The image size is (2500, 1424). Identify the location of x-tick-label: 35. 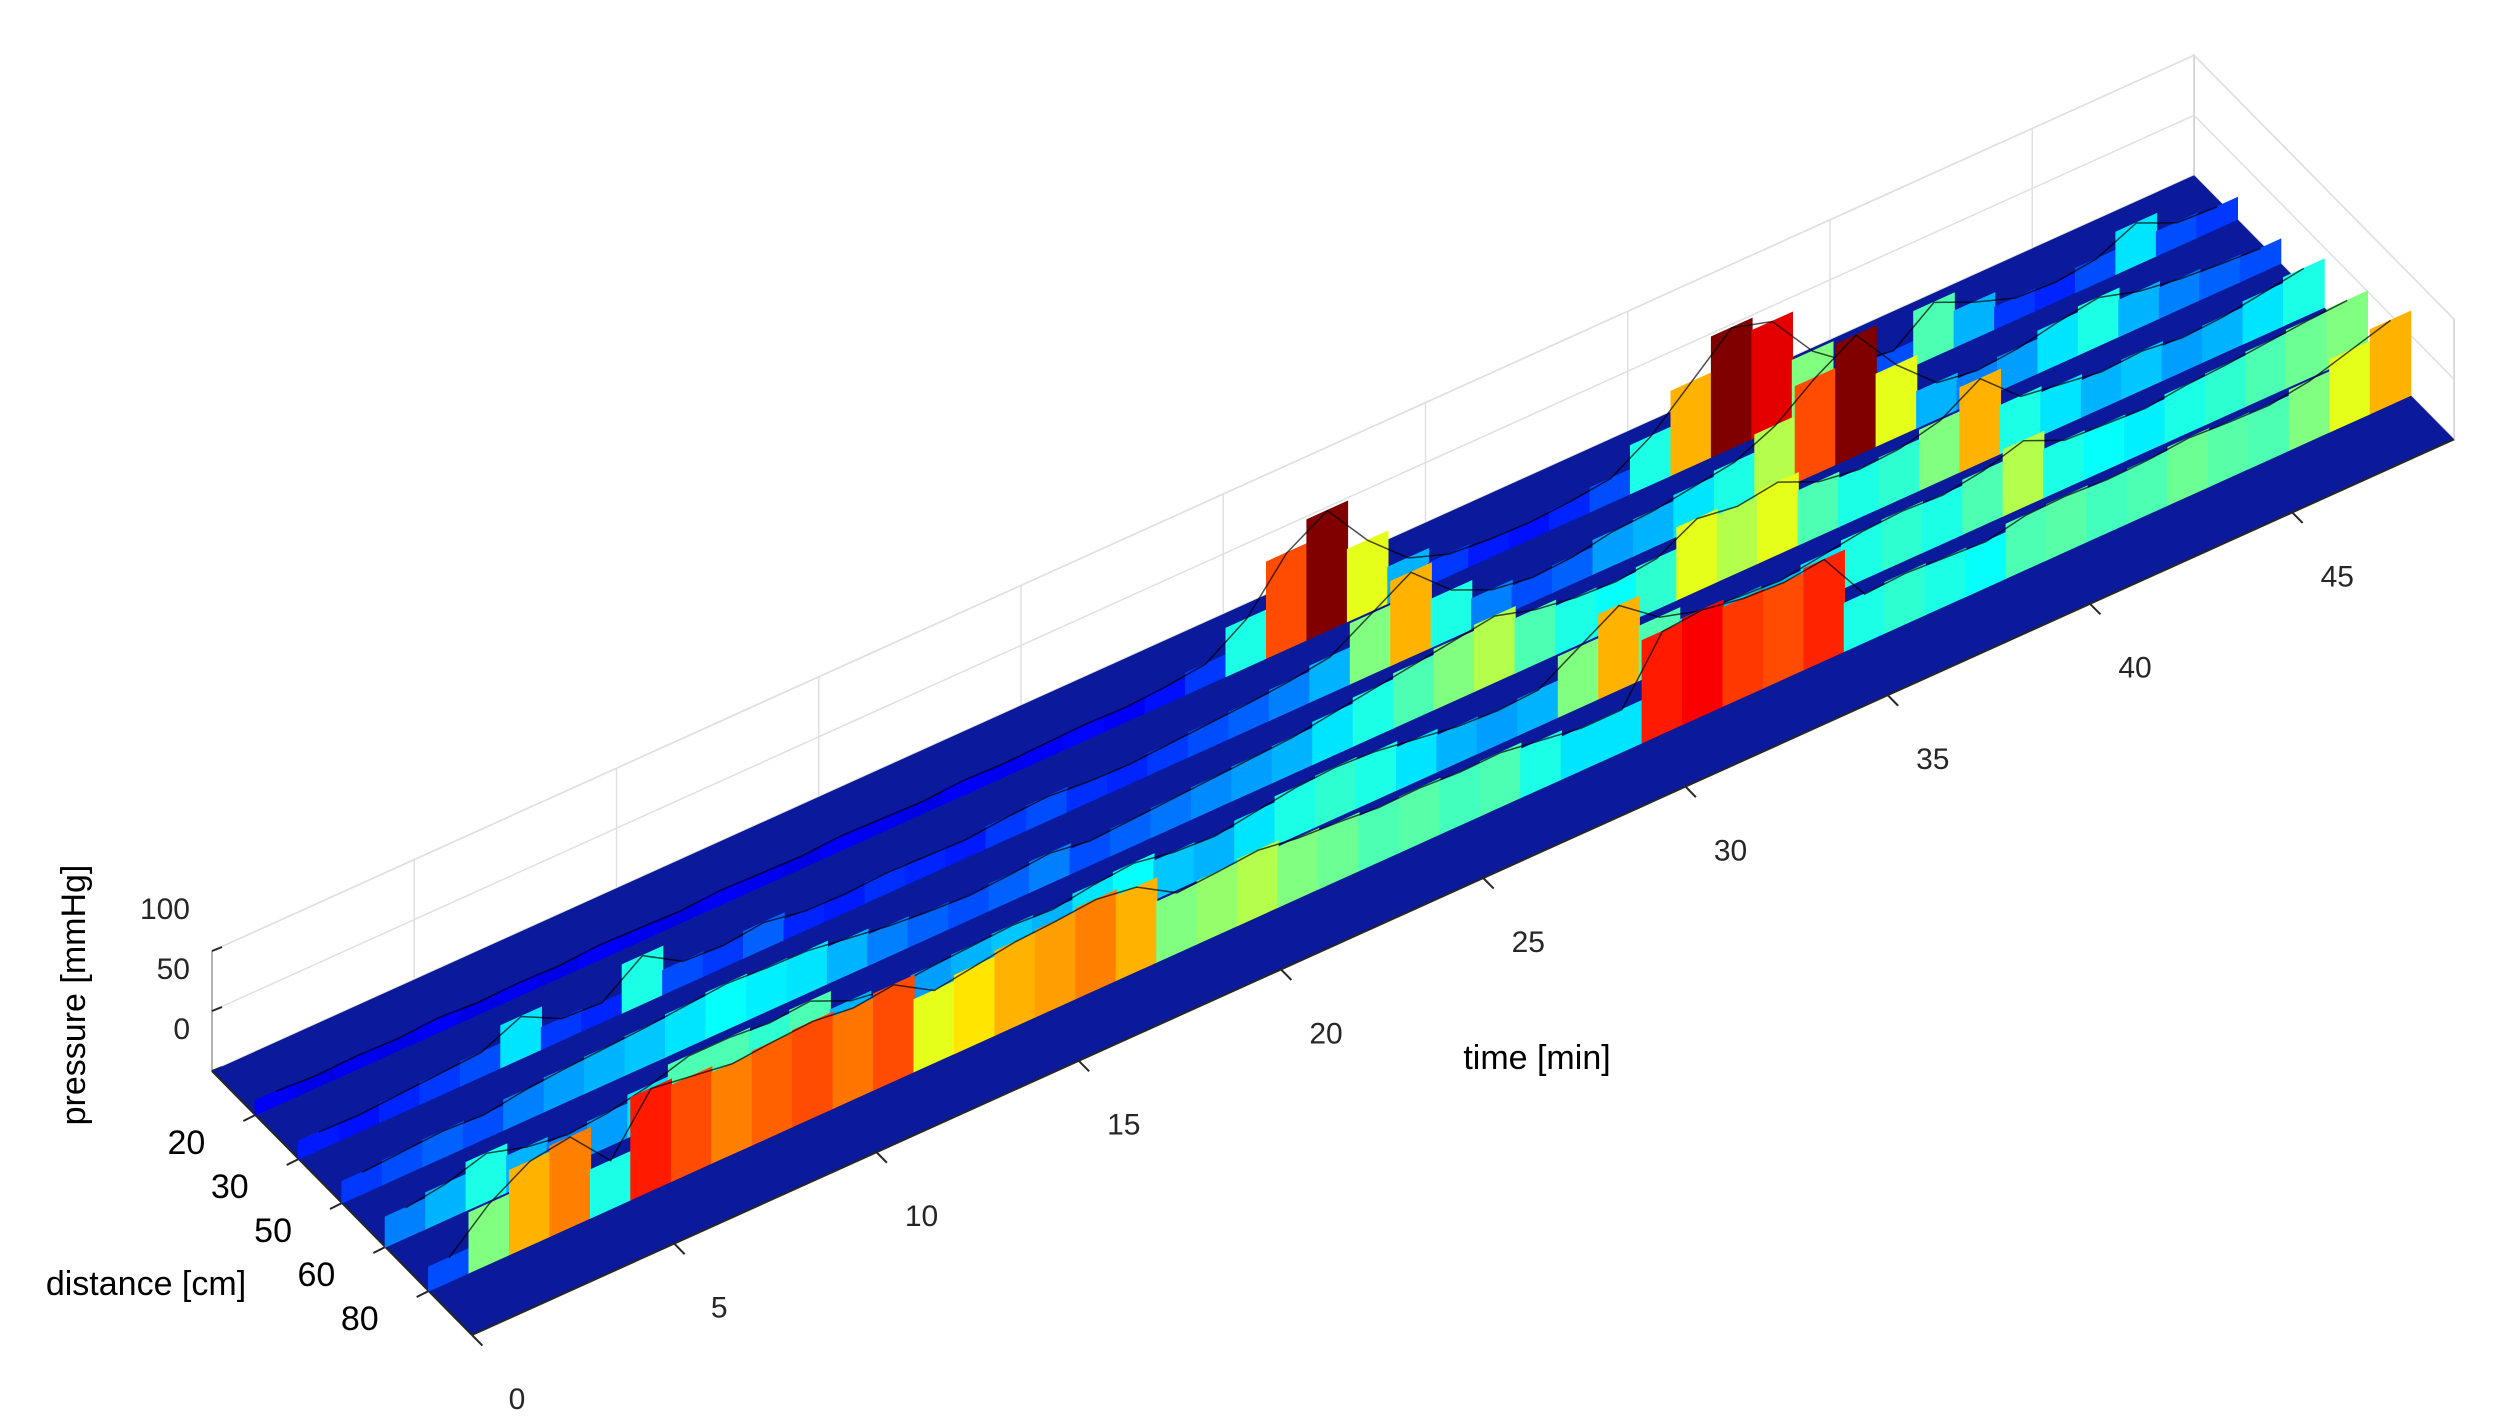
(1932, 759).